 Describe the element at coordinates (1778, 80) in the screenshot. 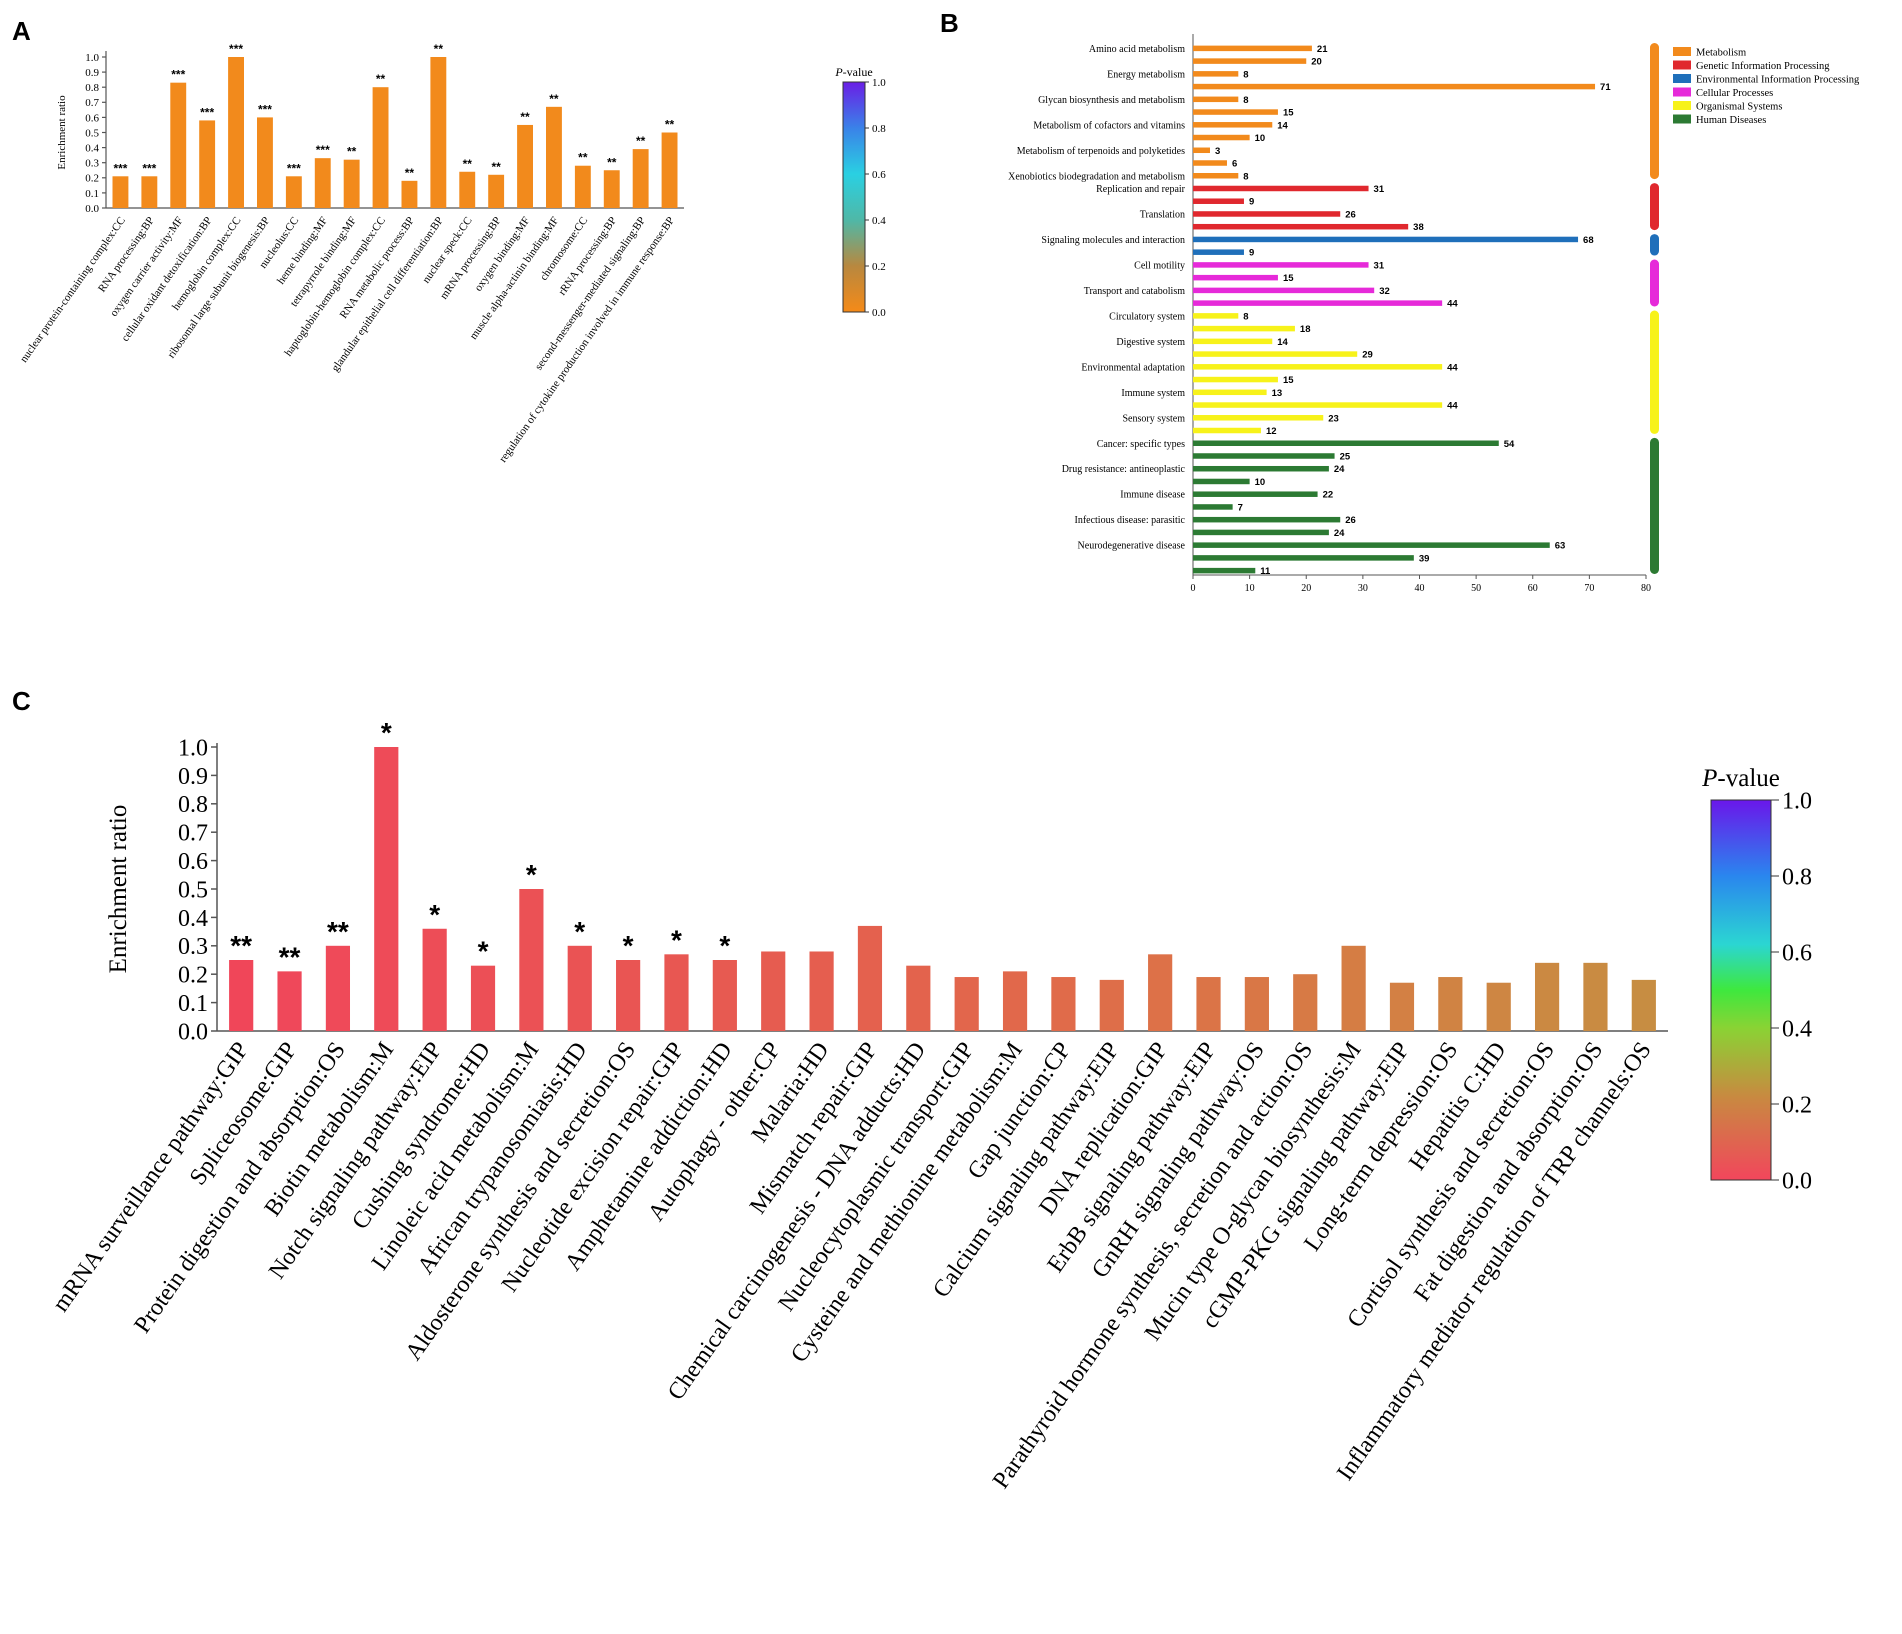

I see `panel-b-legend-label: Environmental Information Processing` at that location.